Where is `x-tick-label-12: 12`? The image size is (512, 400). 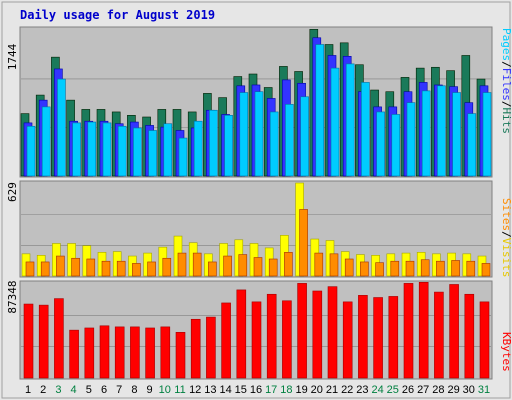 x-tick-label-12: 12 is located at coordinates (195, 390).